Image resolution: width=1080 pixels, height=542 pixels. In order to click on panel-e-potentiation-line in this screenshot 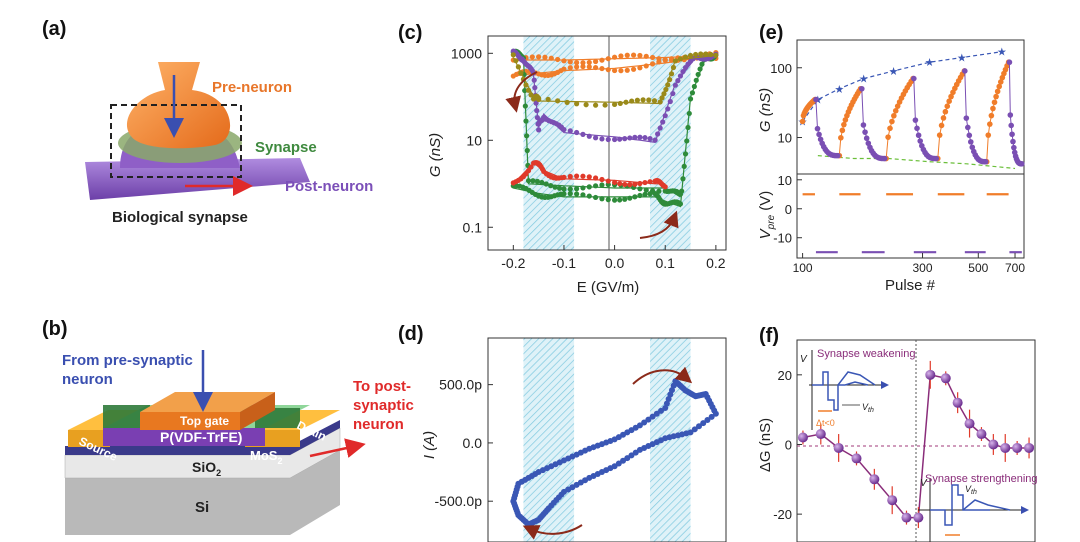, I will do `click(951, 114)`.